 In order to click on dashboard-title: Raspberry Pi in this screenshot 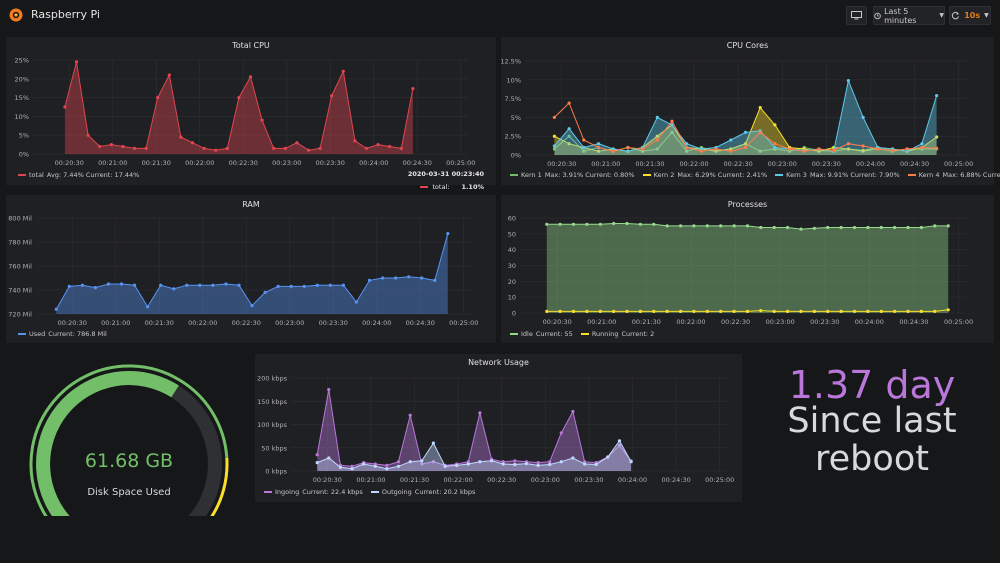, I will do `click(65, 14)`.